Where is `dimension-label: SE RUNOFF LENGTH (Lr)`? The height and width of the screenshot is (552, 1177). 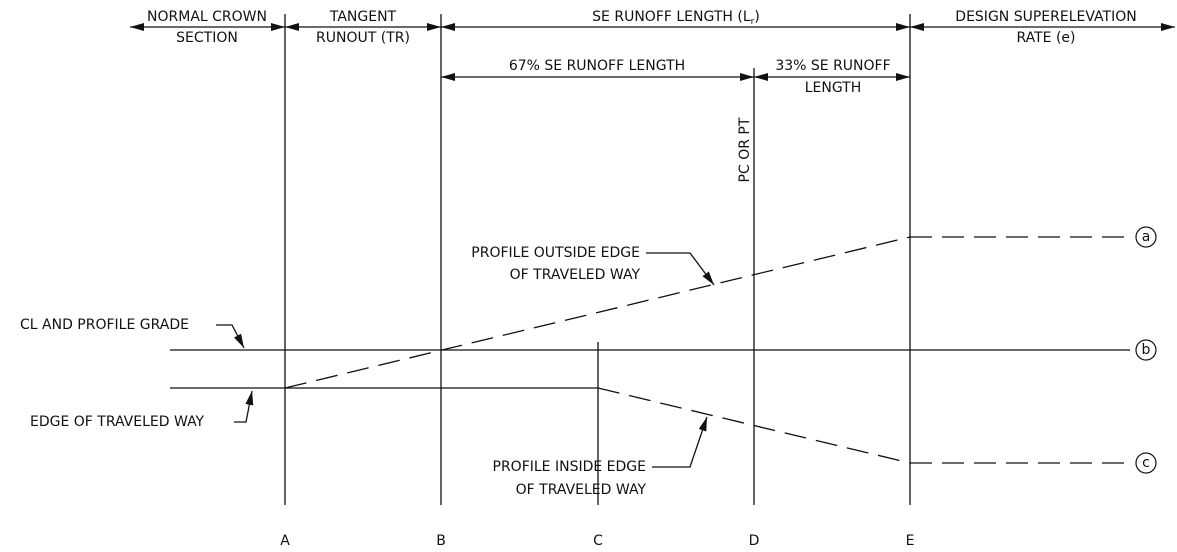 dimension-label: SE RUNOFF LENGTH (Lr) is located at coordinates (676, 18).